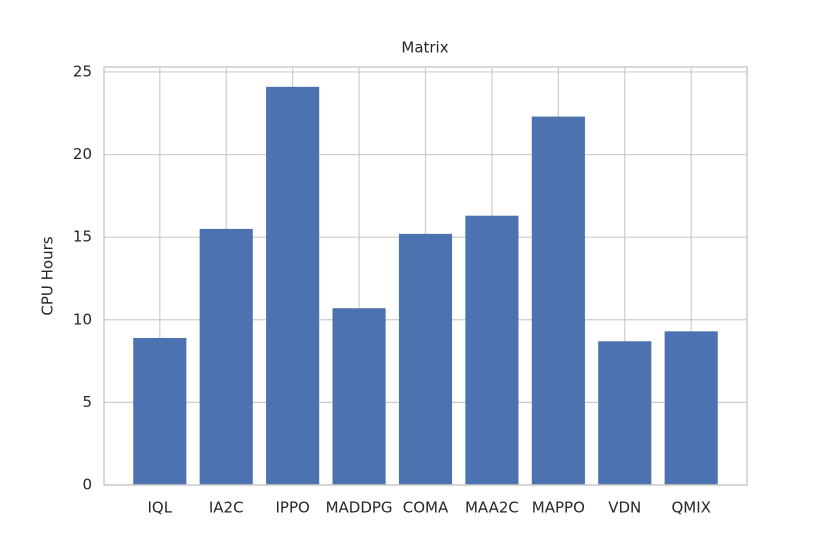  What do you see at coordinates (82, 154) in the screenshot?
I see `y-tick-label: 20` at bounding box center [82, 154].